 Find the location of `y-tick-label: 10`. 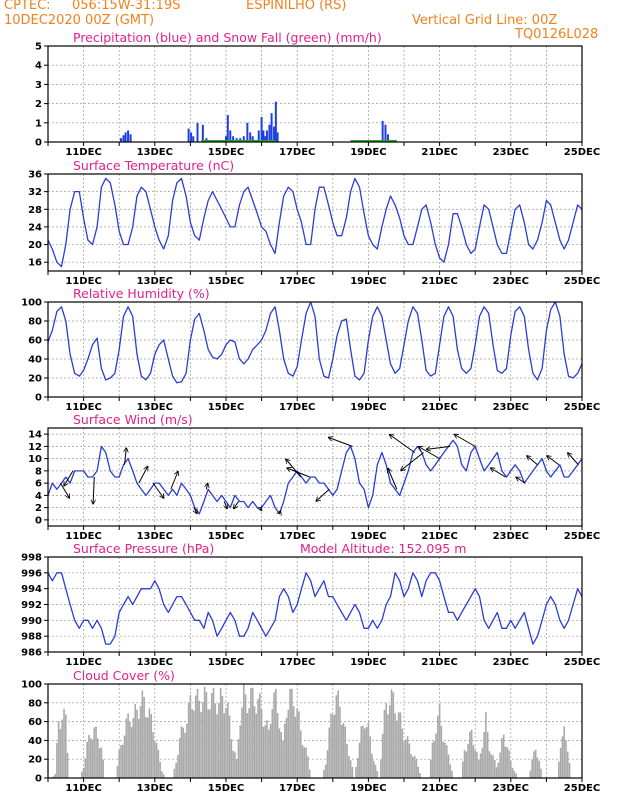

y-tick-label: 10 is located at coordinates (35, 459).